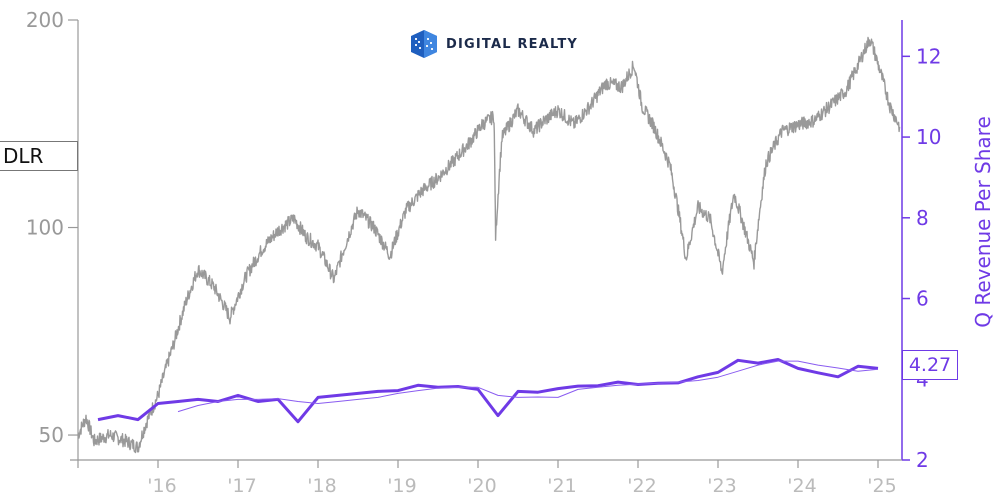 The width and height of the screenshot is (1000, 500). I want to click on y-right-tick-label: 2, so click(922, 460).